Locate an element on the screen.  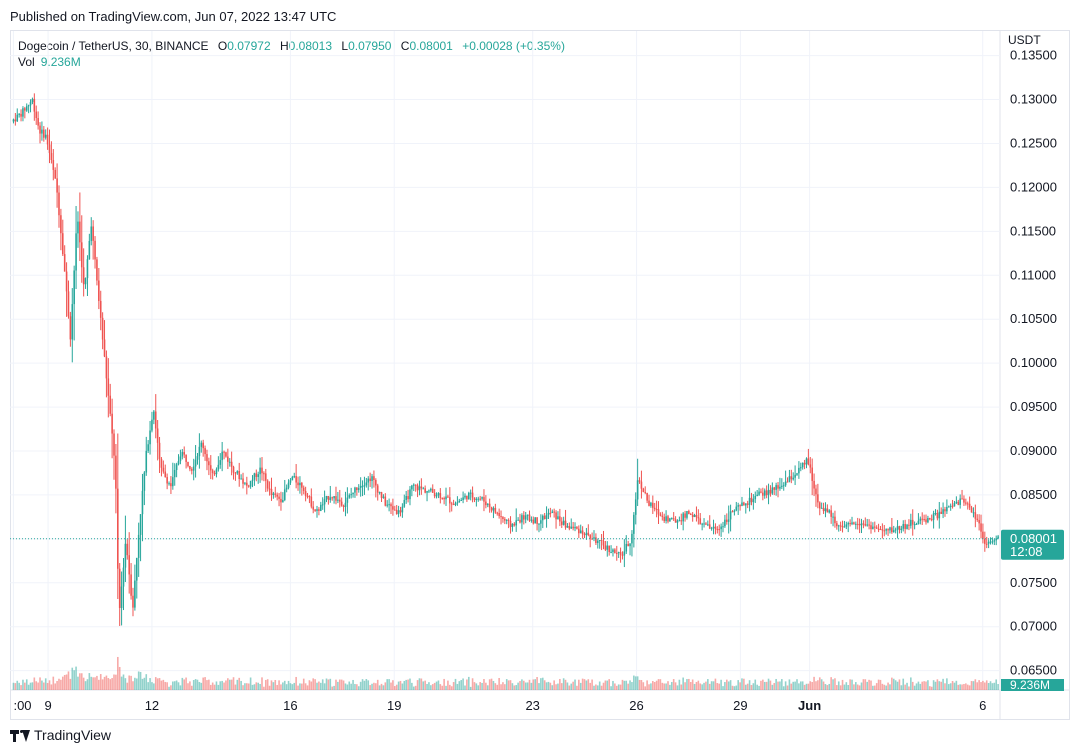
y-tick-label: 0.08500 is located at coordinates (1033, 494).